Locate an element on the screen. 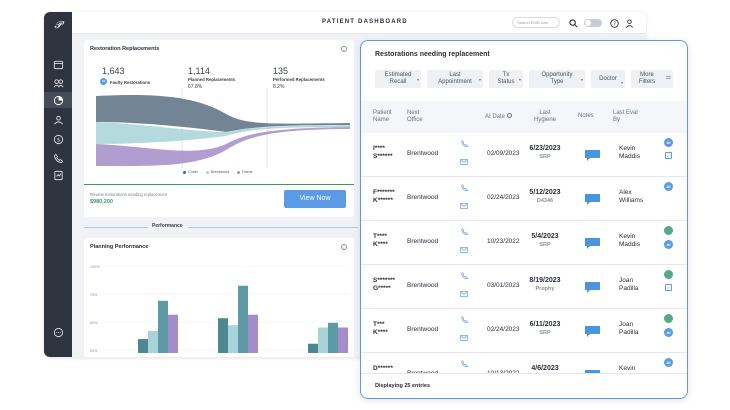  filter-last-appointment: Last Appointment ▾ is located at coordinates (455, 79).